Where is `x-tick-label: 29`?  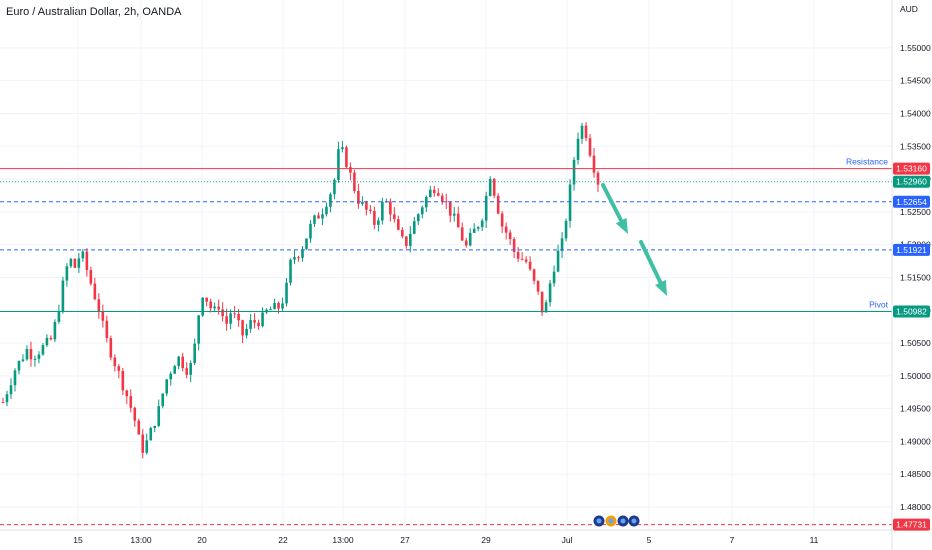 x-tick-label: 29 is located at coordinates (486, 540).